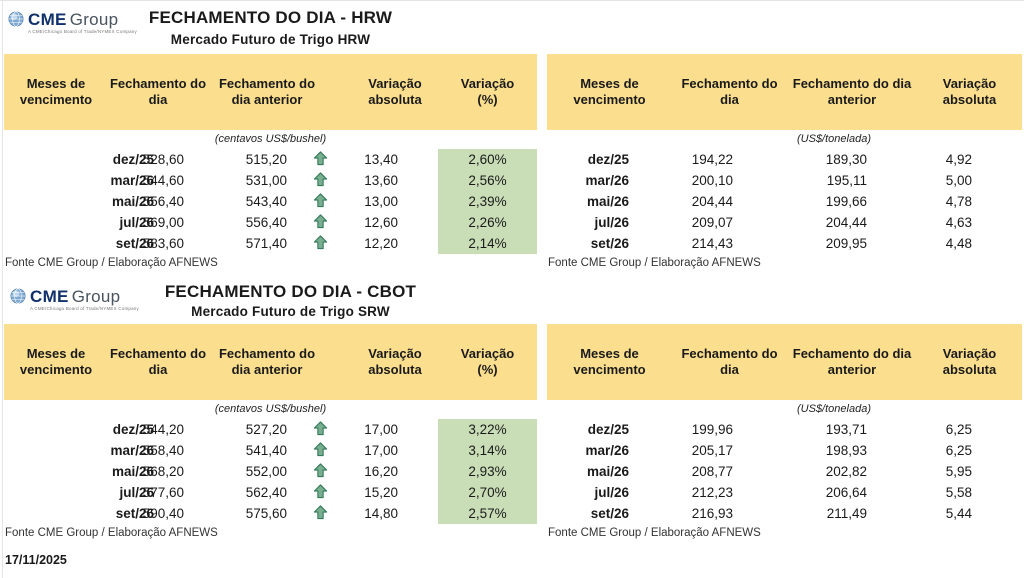  What do you see at coordinates (266, 450) in the screenshot?
I see `prev-close-cell: 541,40` at bounding box center [266, 450].